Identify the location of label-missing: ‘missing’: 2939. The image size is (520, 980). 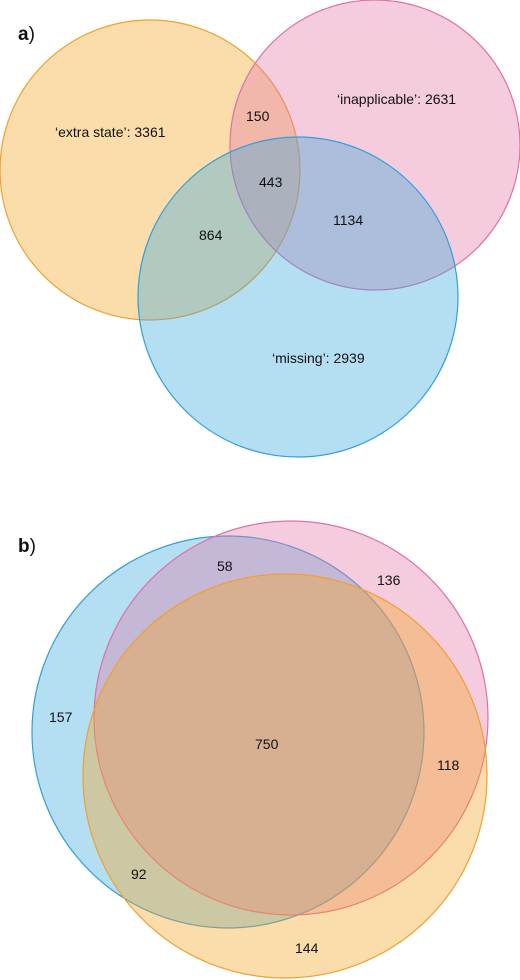
(318, 358).